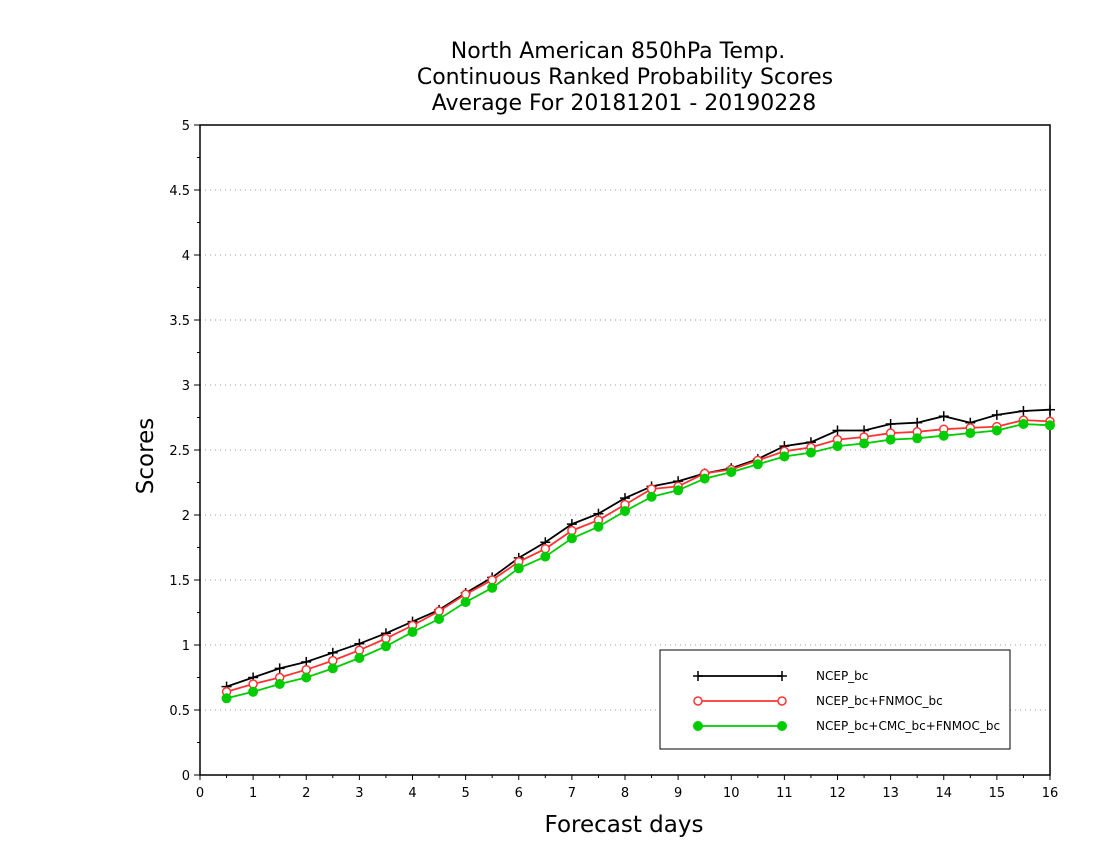 The width and height of the screenshot is (1100, 854). Describe the element at coordinates (943, 793) in the screenshot. I see `x-tick-label-14: 14` at that location.